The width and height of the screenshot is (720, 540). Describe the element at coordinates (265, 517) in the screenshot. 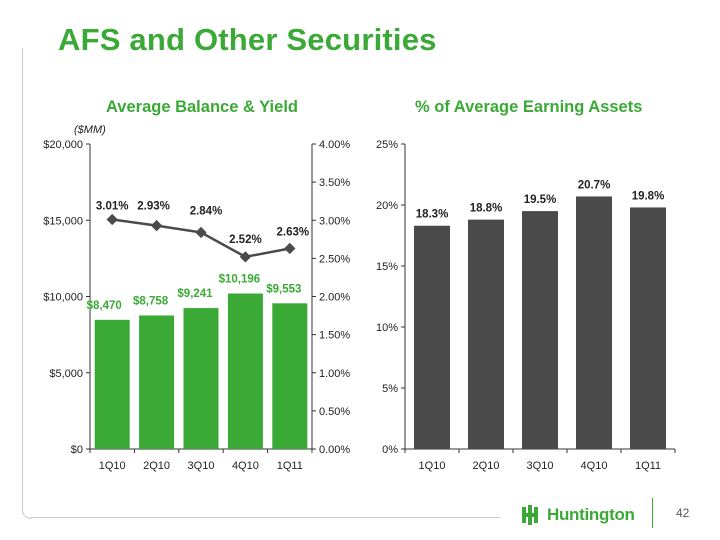

I see `slide-frame-bottom` at that location.